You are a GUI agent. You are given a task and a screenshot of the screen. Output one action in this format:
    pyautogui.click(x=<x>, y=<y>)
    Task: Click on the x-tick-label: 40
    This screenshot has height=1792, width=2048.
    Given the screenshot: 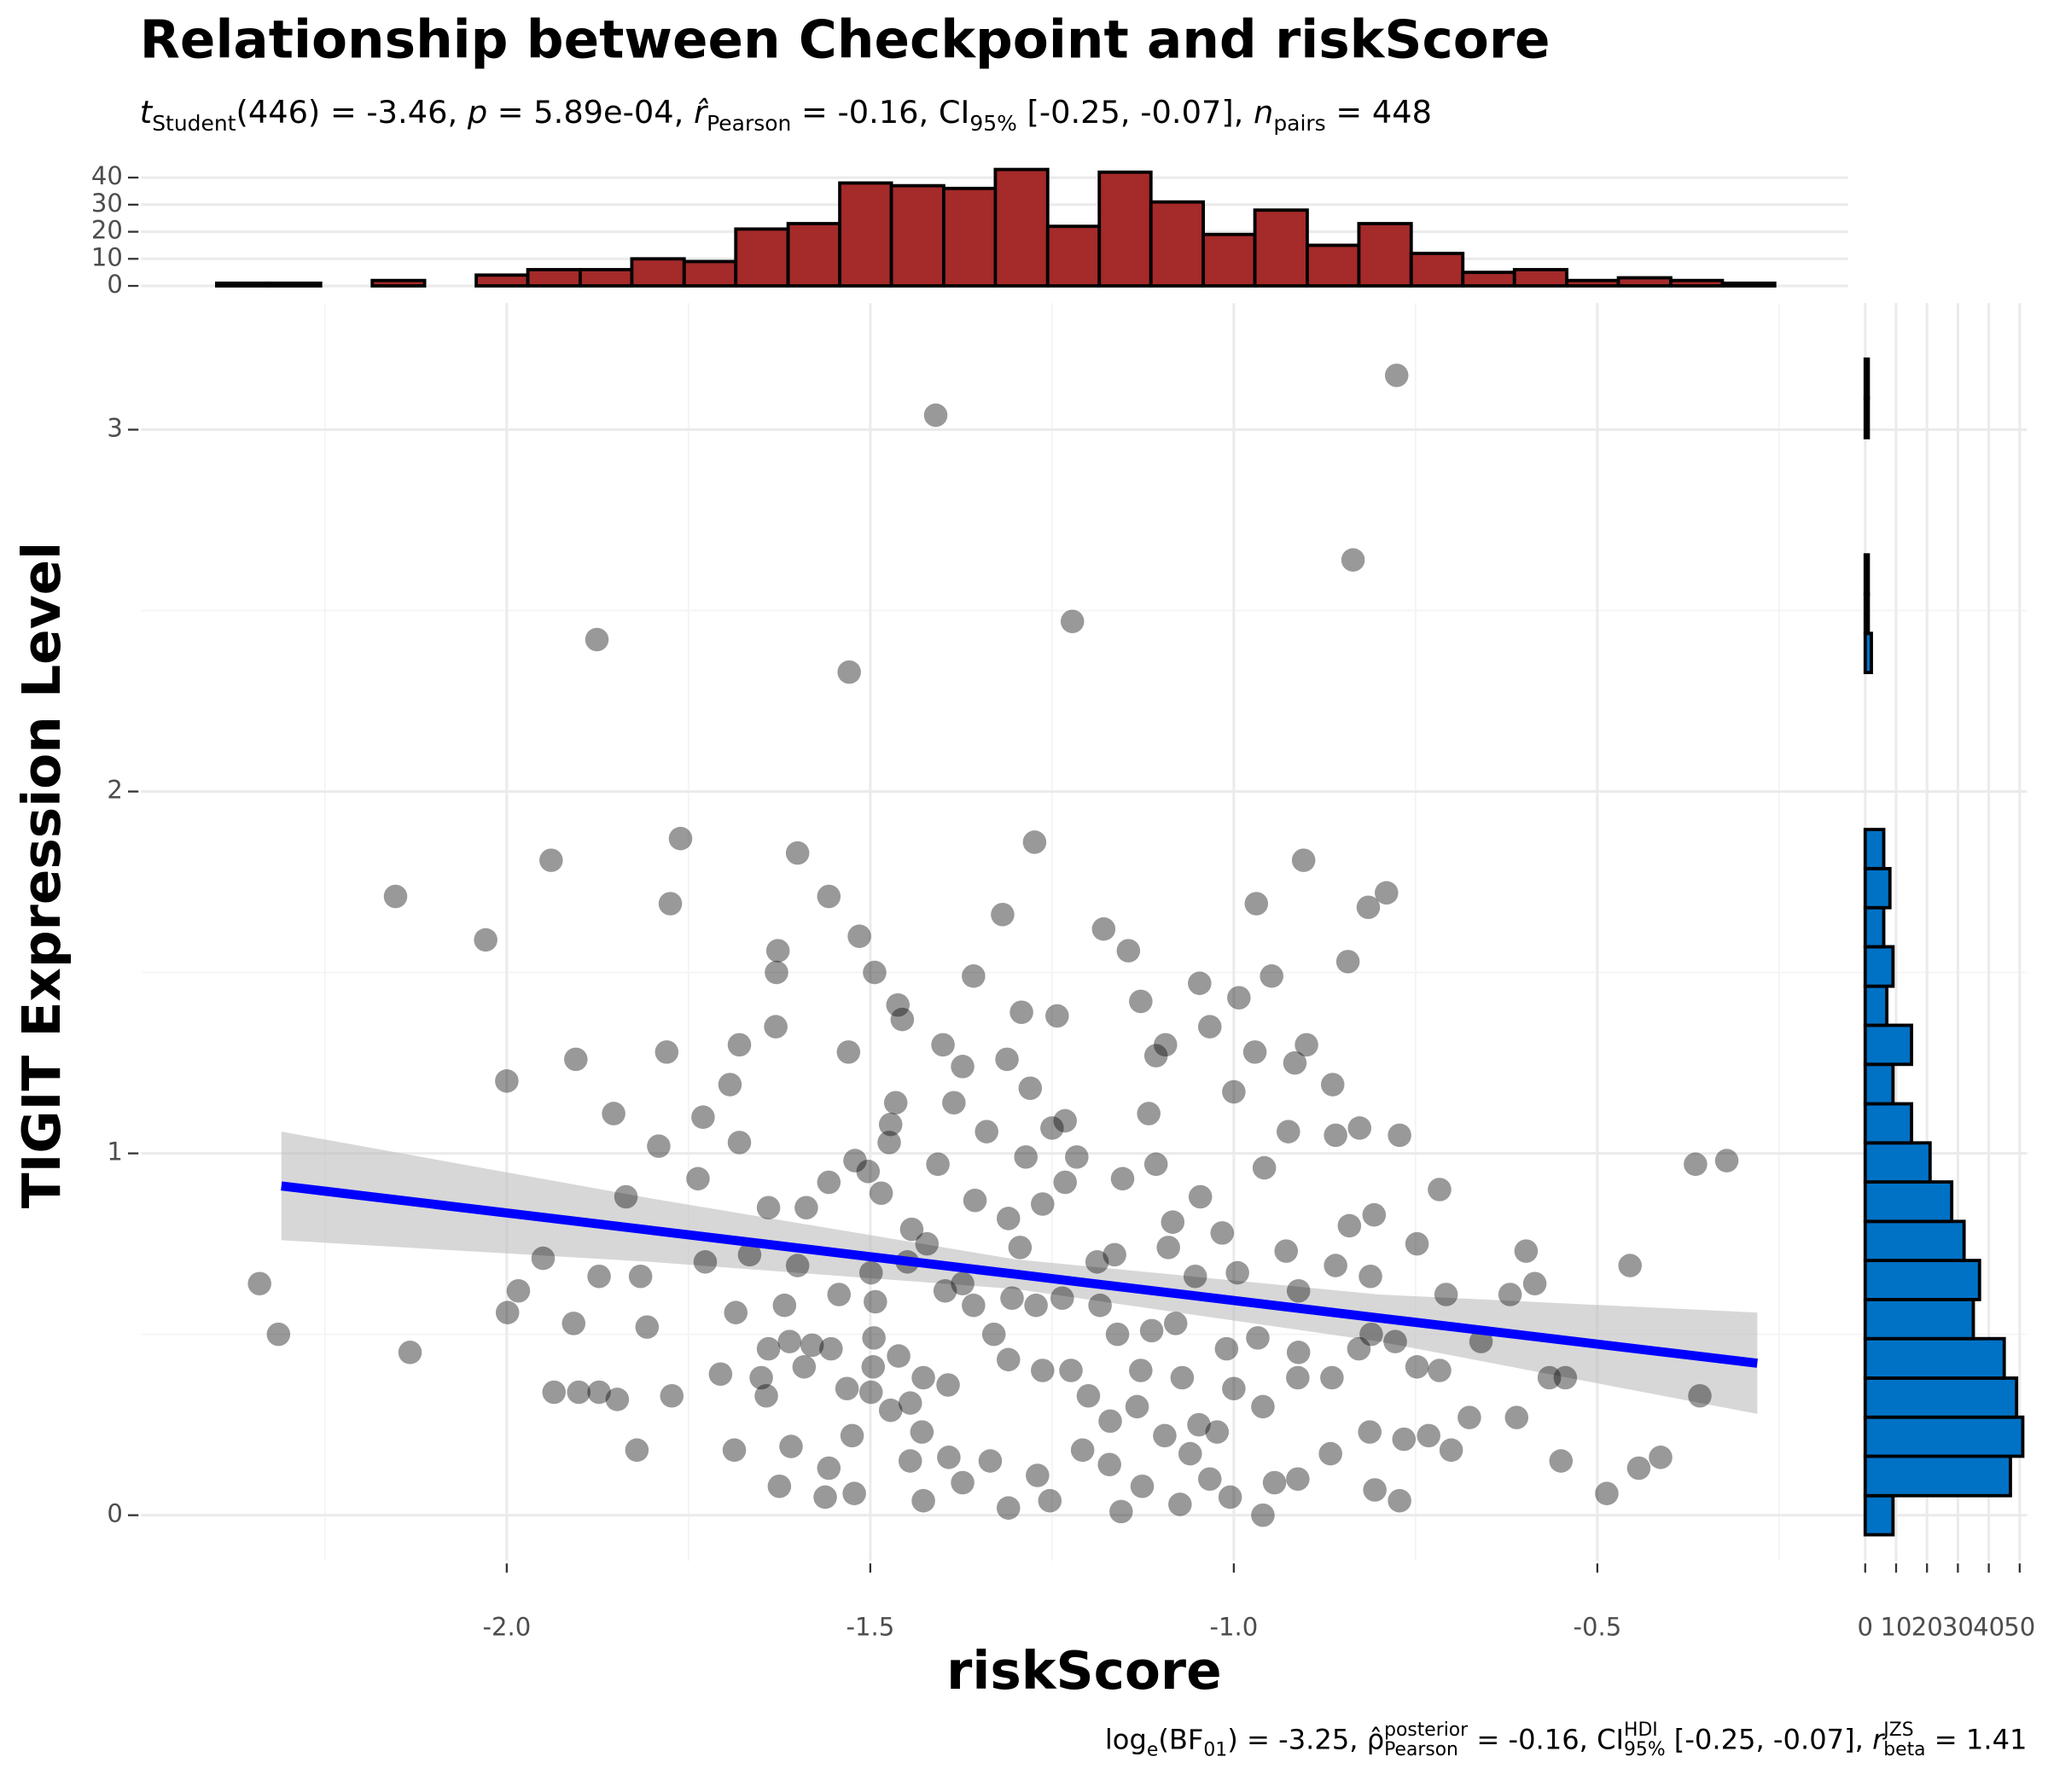 What is the action you would take?
    pyautogui.click(x=1989, y=1627)
    